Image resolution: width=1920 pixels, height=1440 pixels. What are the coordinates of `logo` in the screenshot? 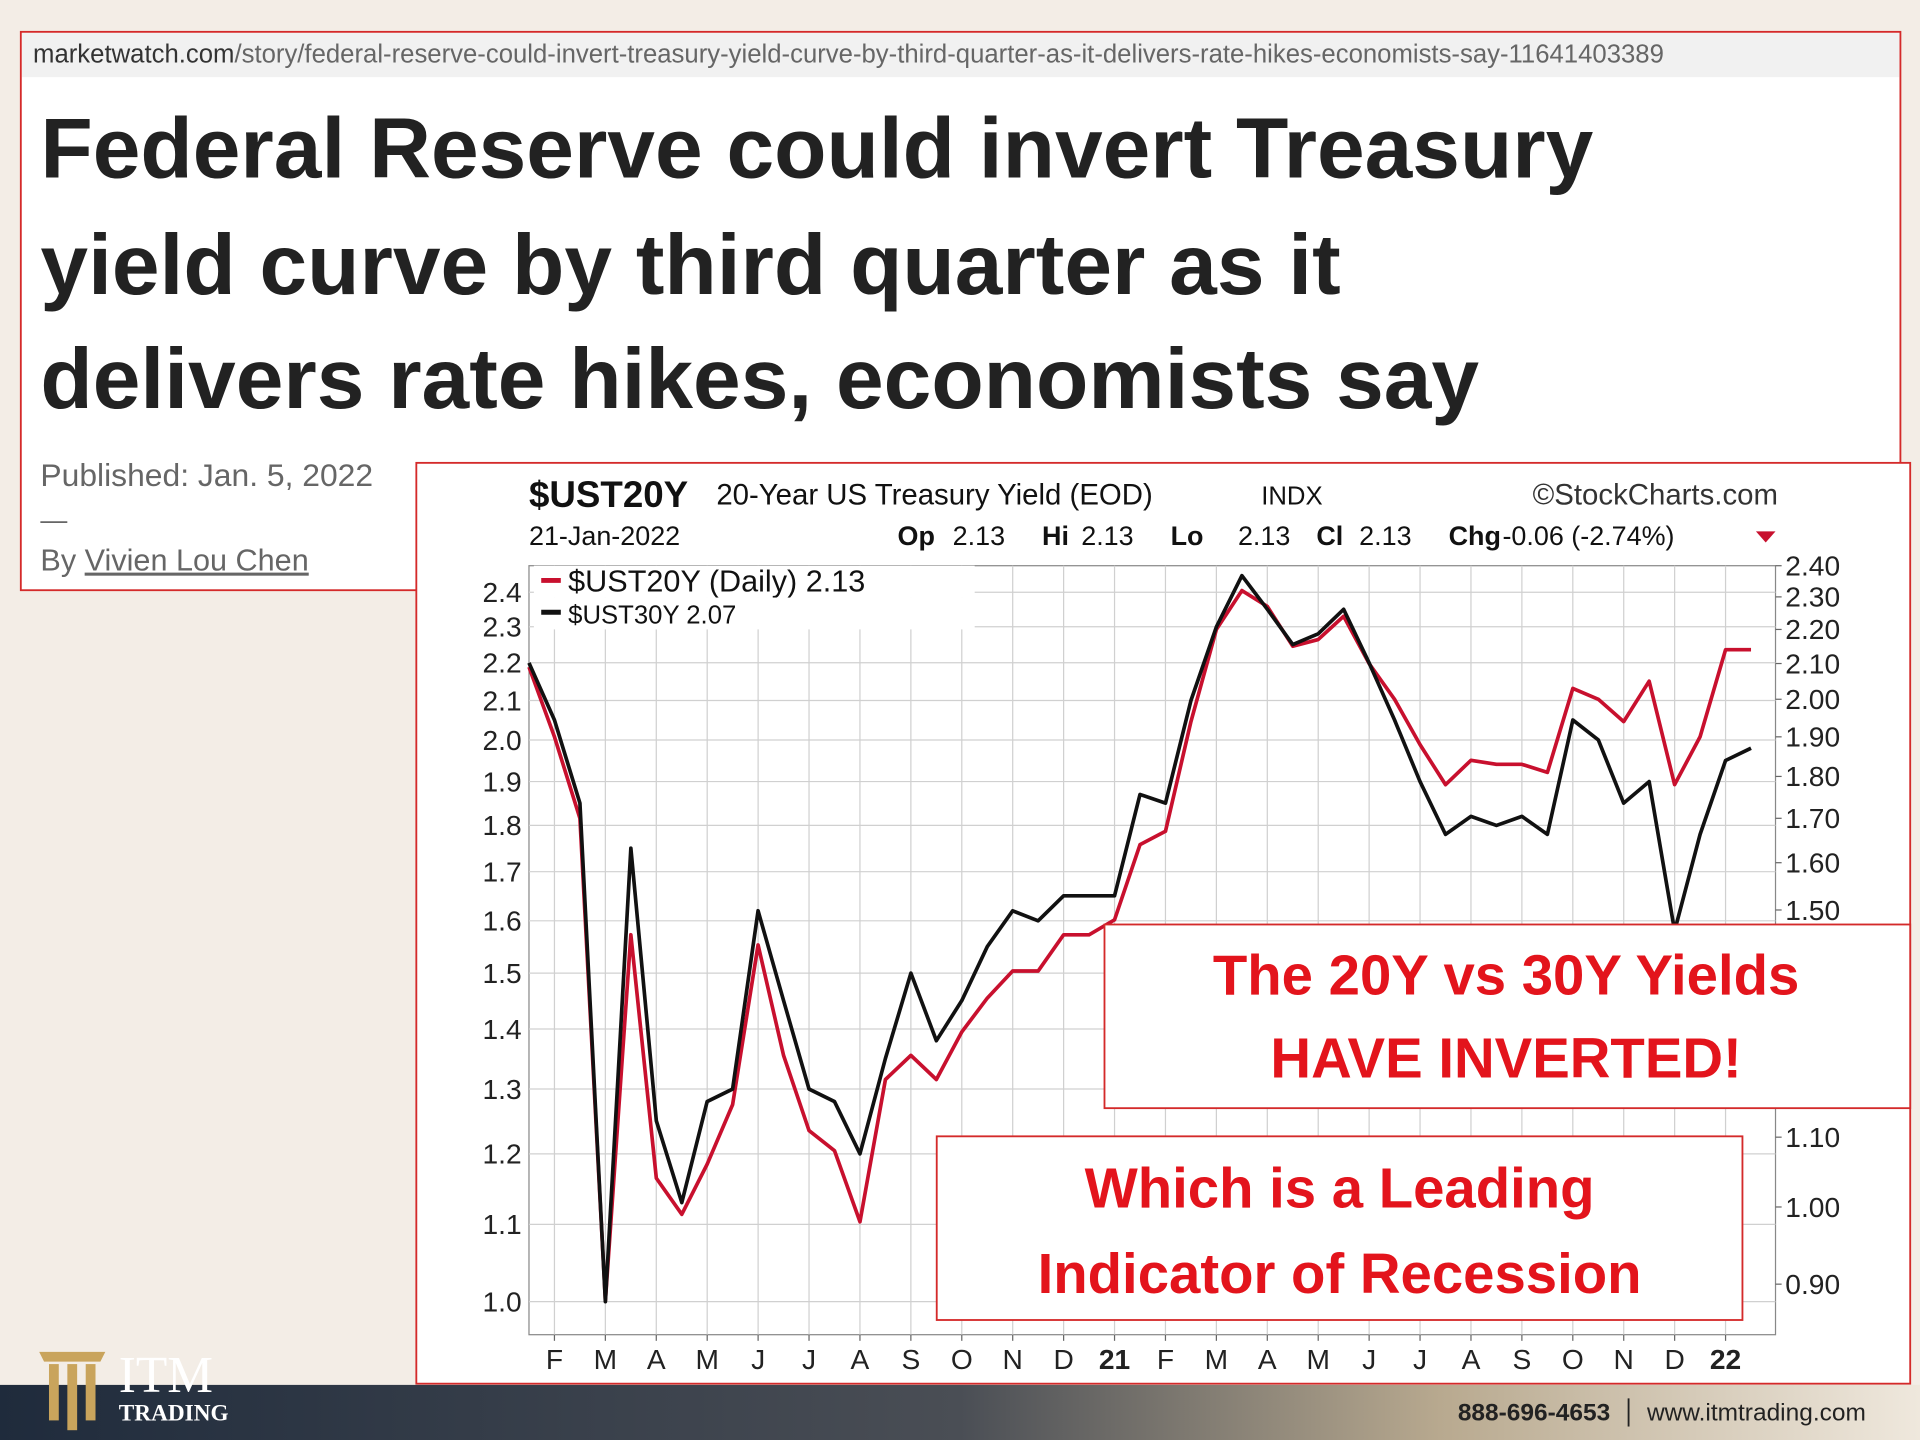 It's located at (72, 1391).